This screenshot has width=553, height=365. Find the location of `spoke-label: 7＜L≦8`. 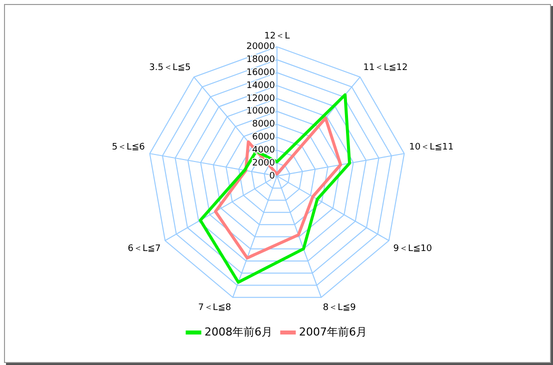

spoke-label: 7＜L≦8 is located at coordinates (215, 307).